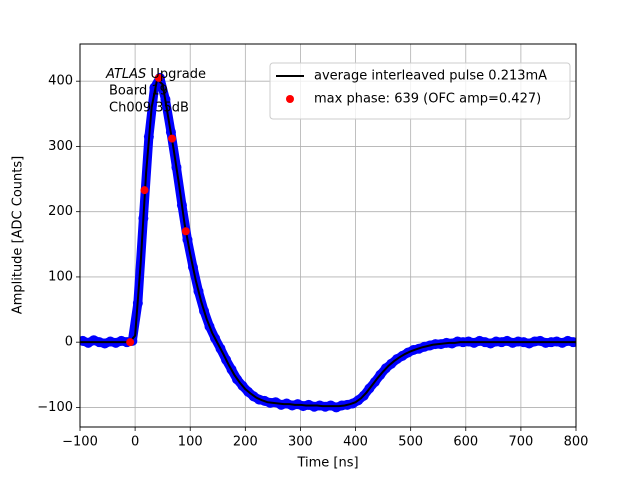 The width and height of the screenshot is (640, 484). Describe the element at coordinates (80, 442) in the screenshot. I see `x-tick-label: −100` at that location.